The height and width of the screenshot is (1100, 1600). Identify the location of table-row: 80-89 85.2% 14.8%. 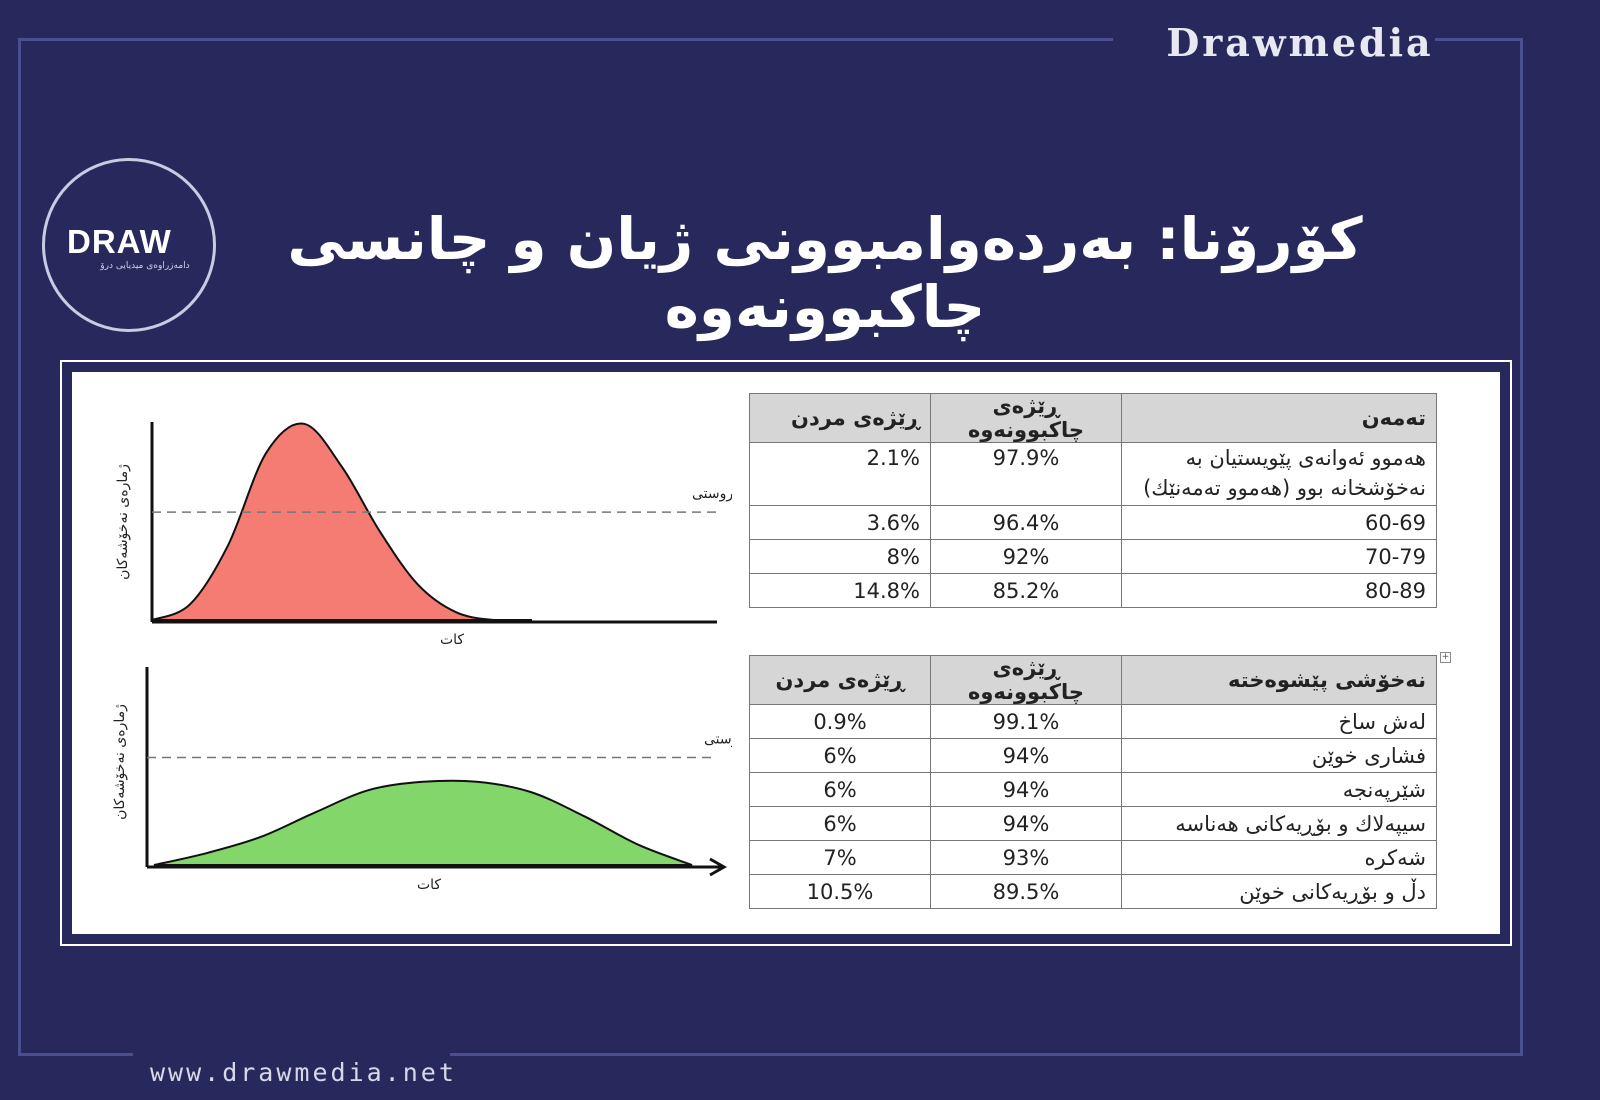
(1093, 590).